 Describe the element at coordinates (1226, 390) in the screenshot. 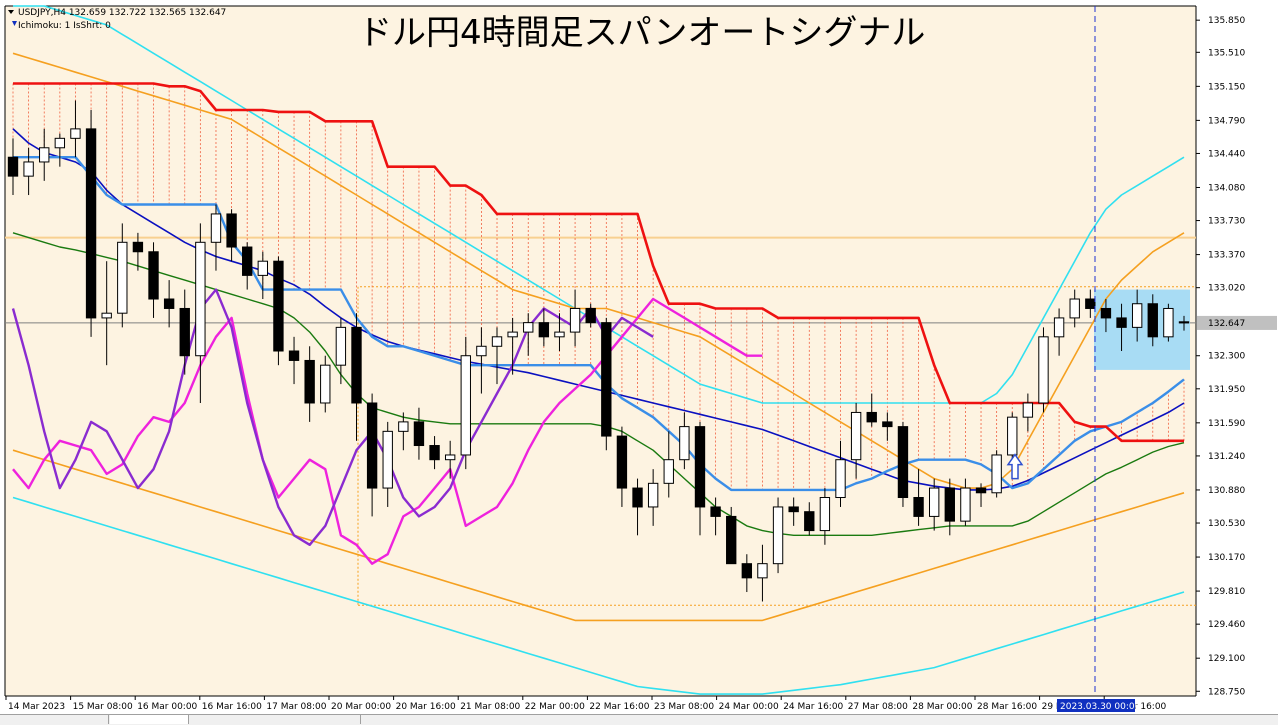

I see `price-tick-label: 131.950` at that location.